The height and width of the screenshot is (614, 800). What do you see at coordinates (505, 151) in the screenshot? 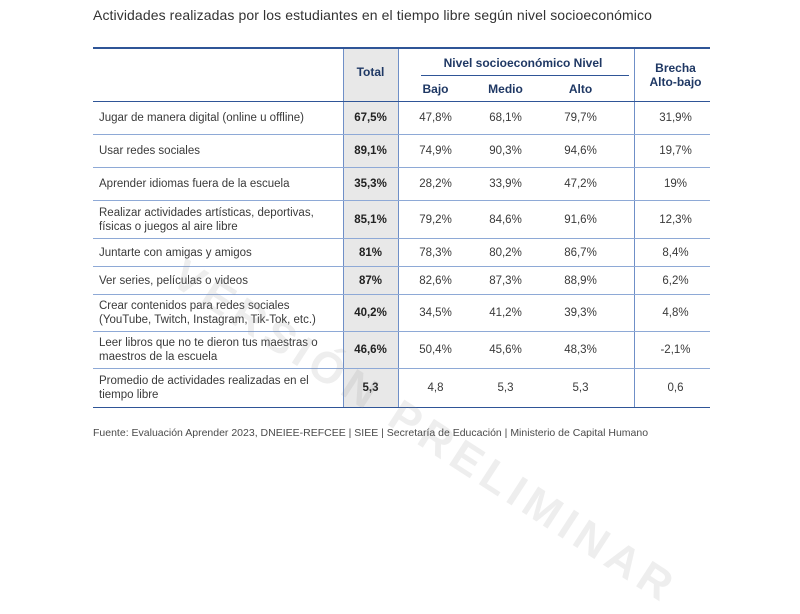
I see `cell-medio: 90,3%` at bounding box center [505, 151].